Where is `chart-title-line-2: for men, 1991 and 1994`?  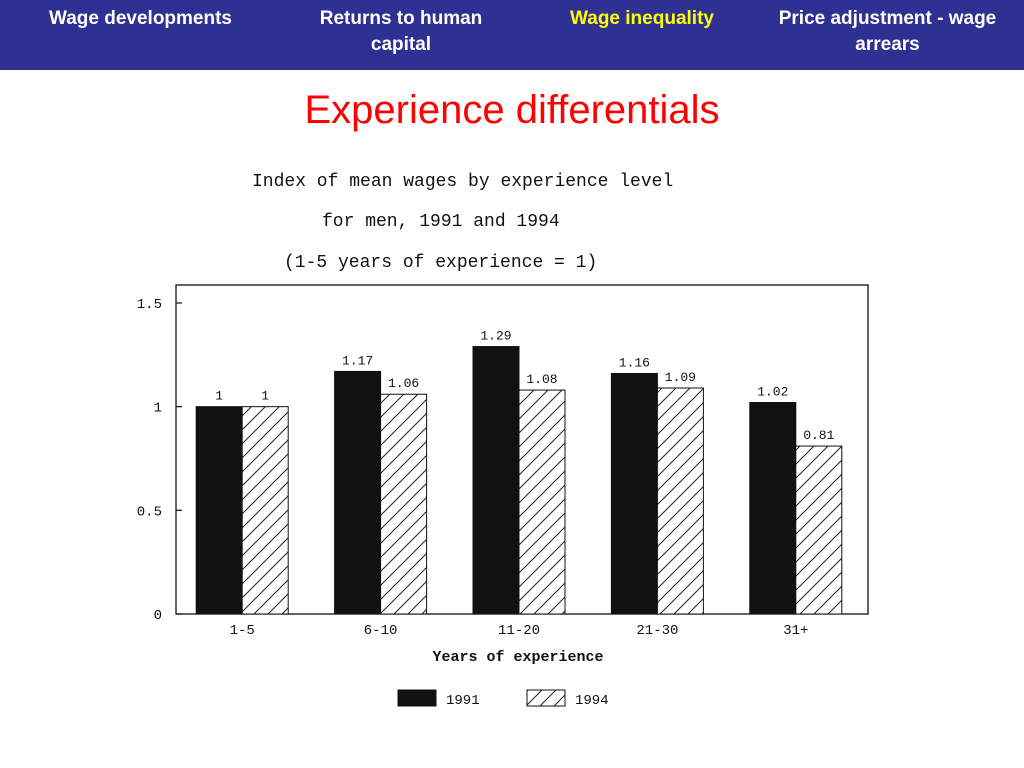 chart-title-line-2: for men, 1991 and 1994 is located at coordinates (441, 222).